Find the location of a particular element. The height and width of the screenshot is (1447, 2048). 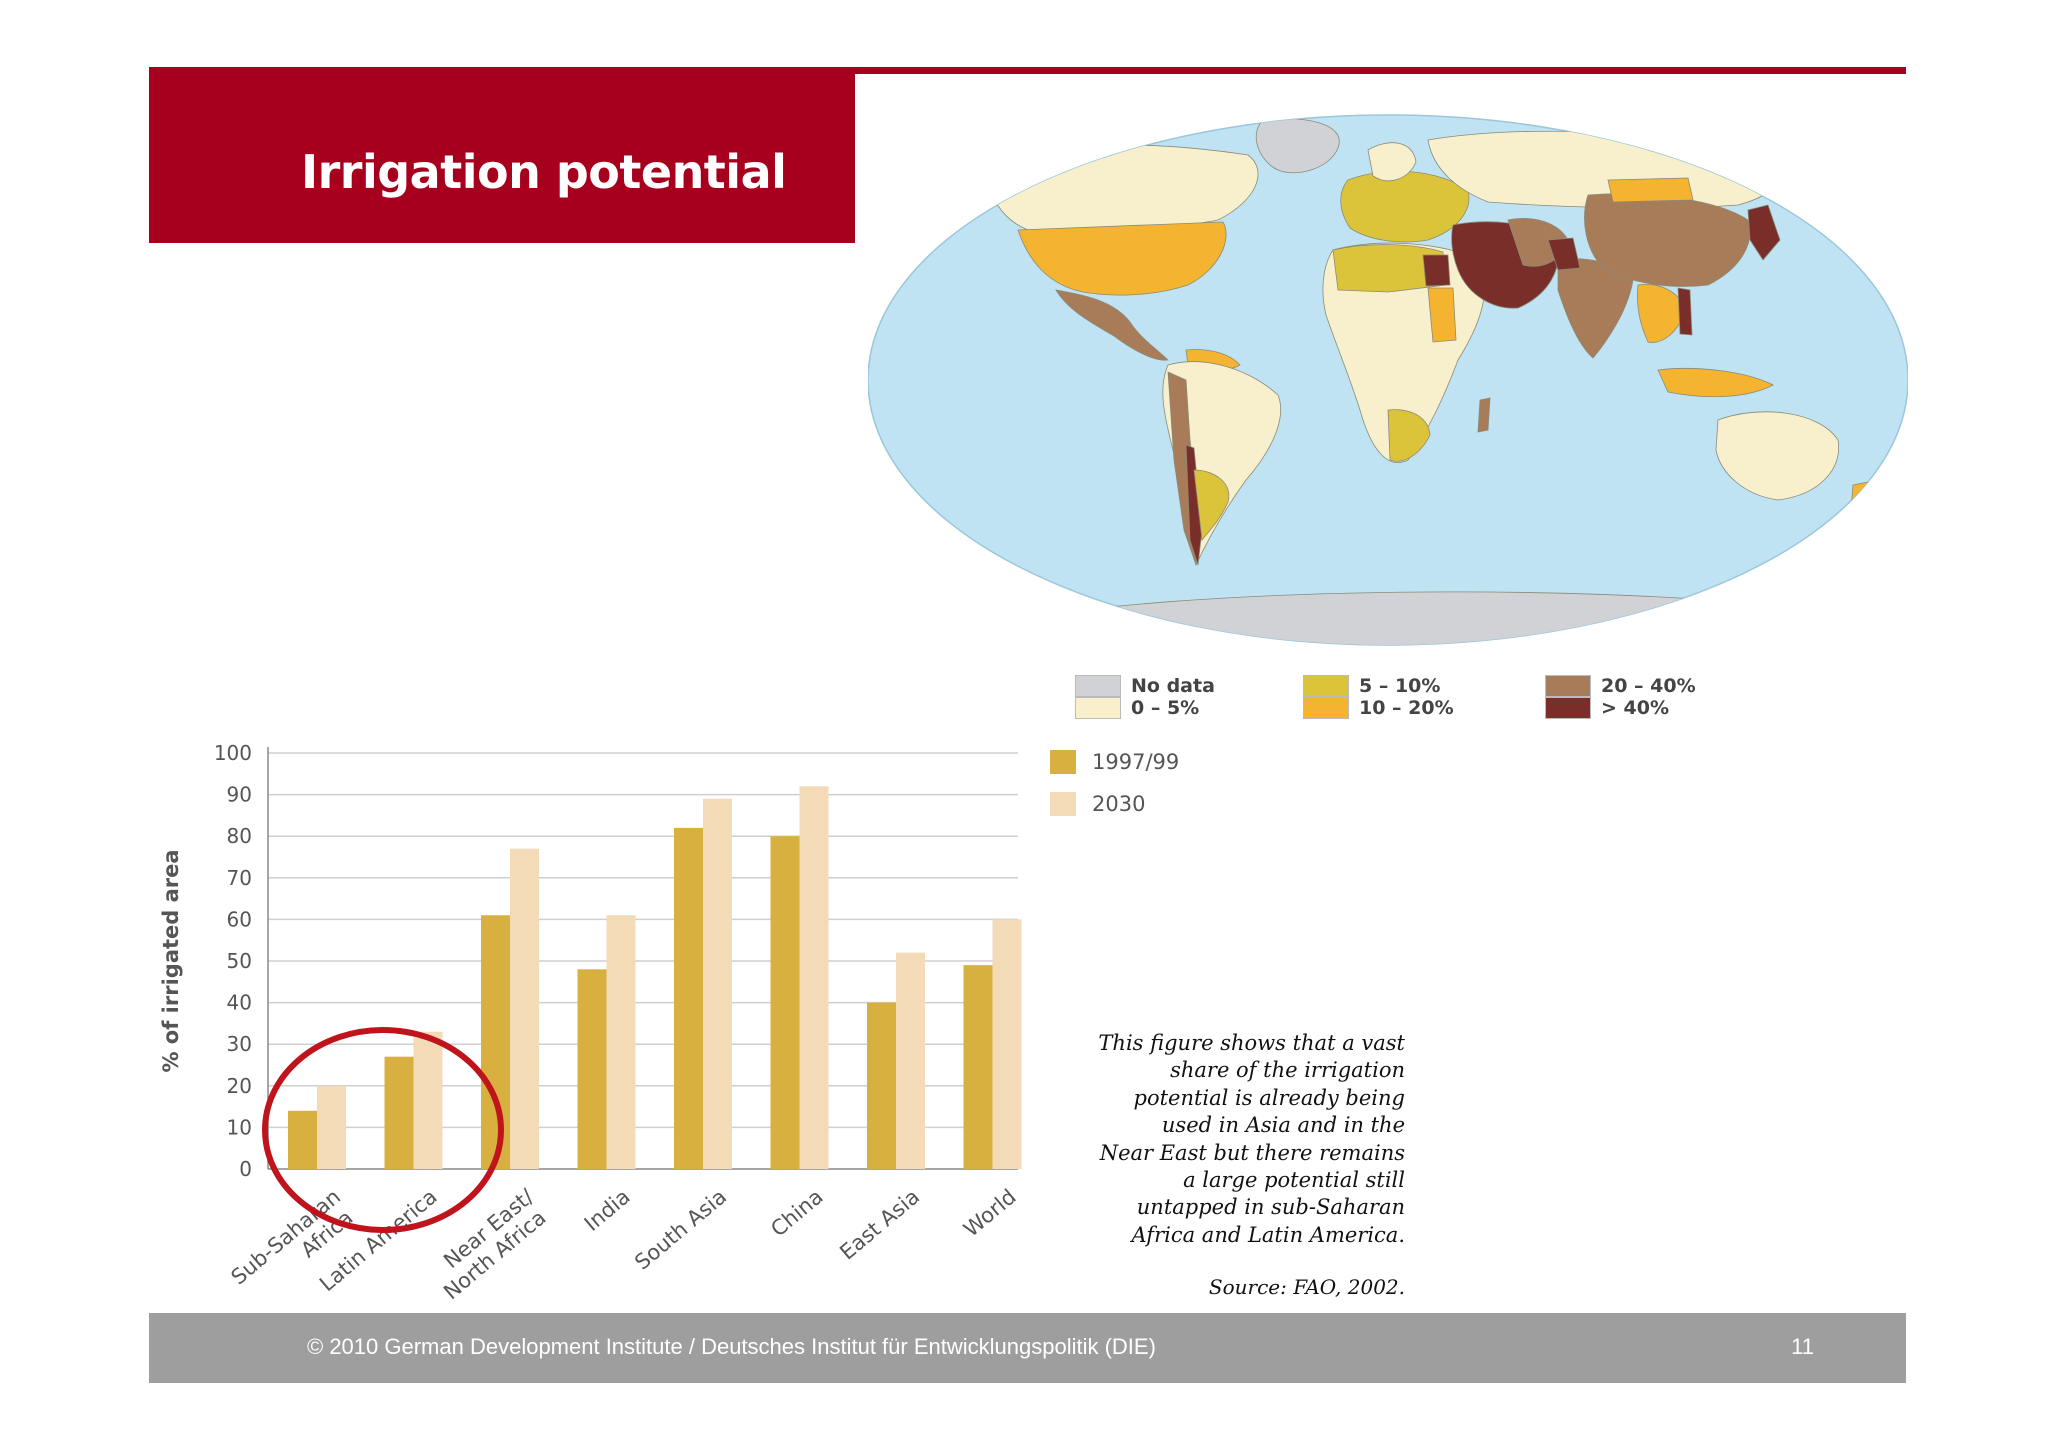

map-legend-item: 10 – 20% is located at coordinates (1378, 708).